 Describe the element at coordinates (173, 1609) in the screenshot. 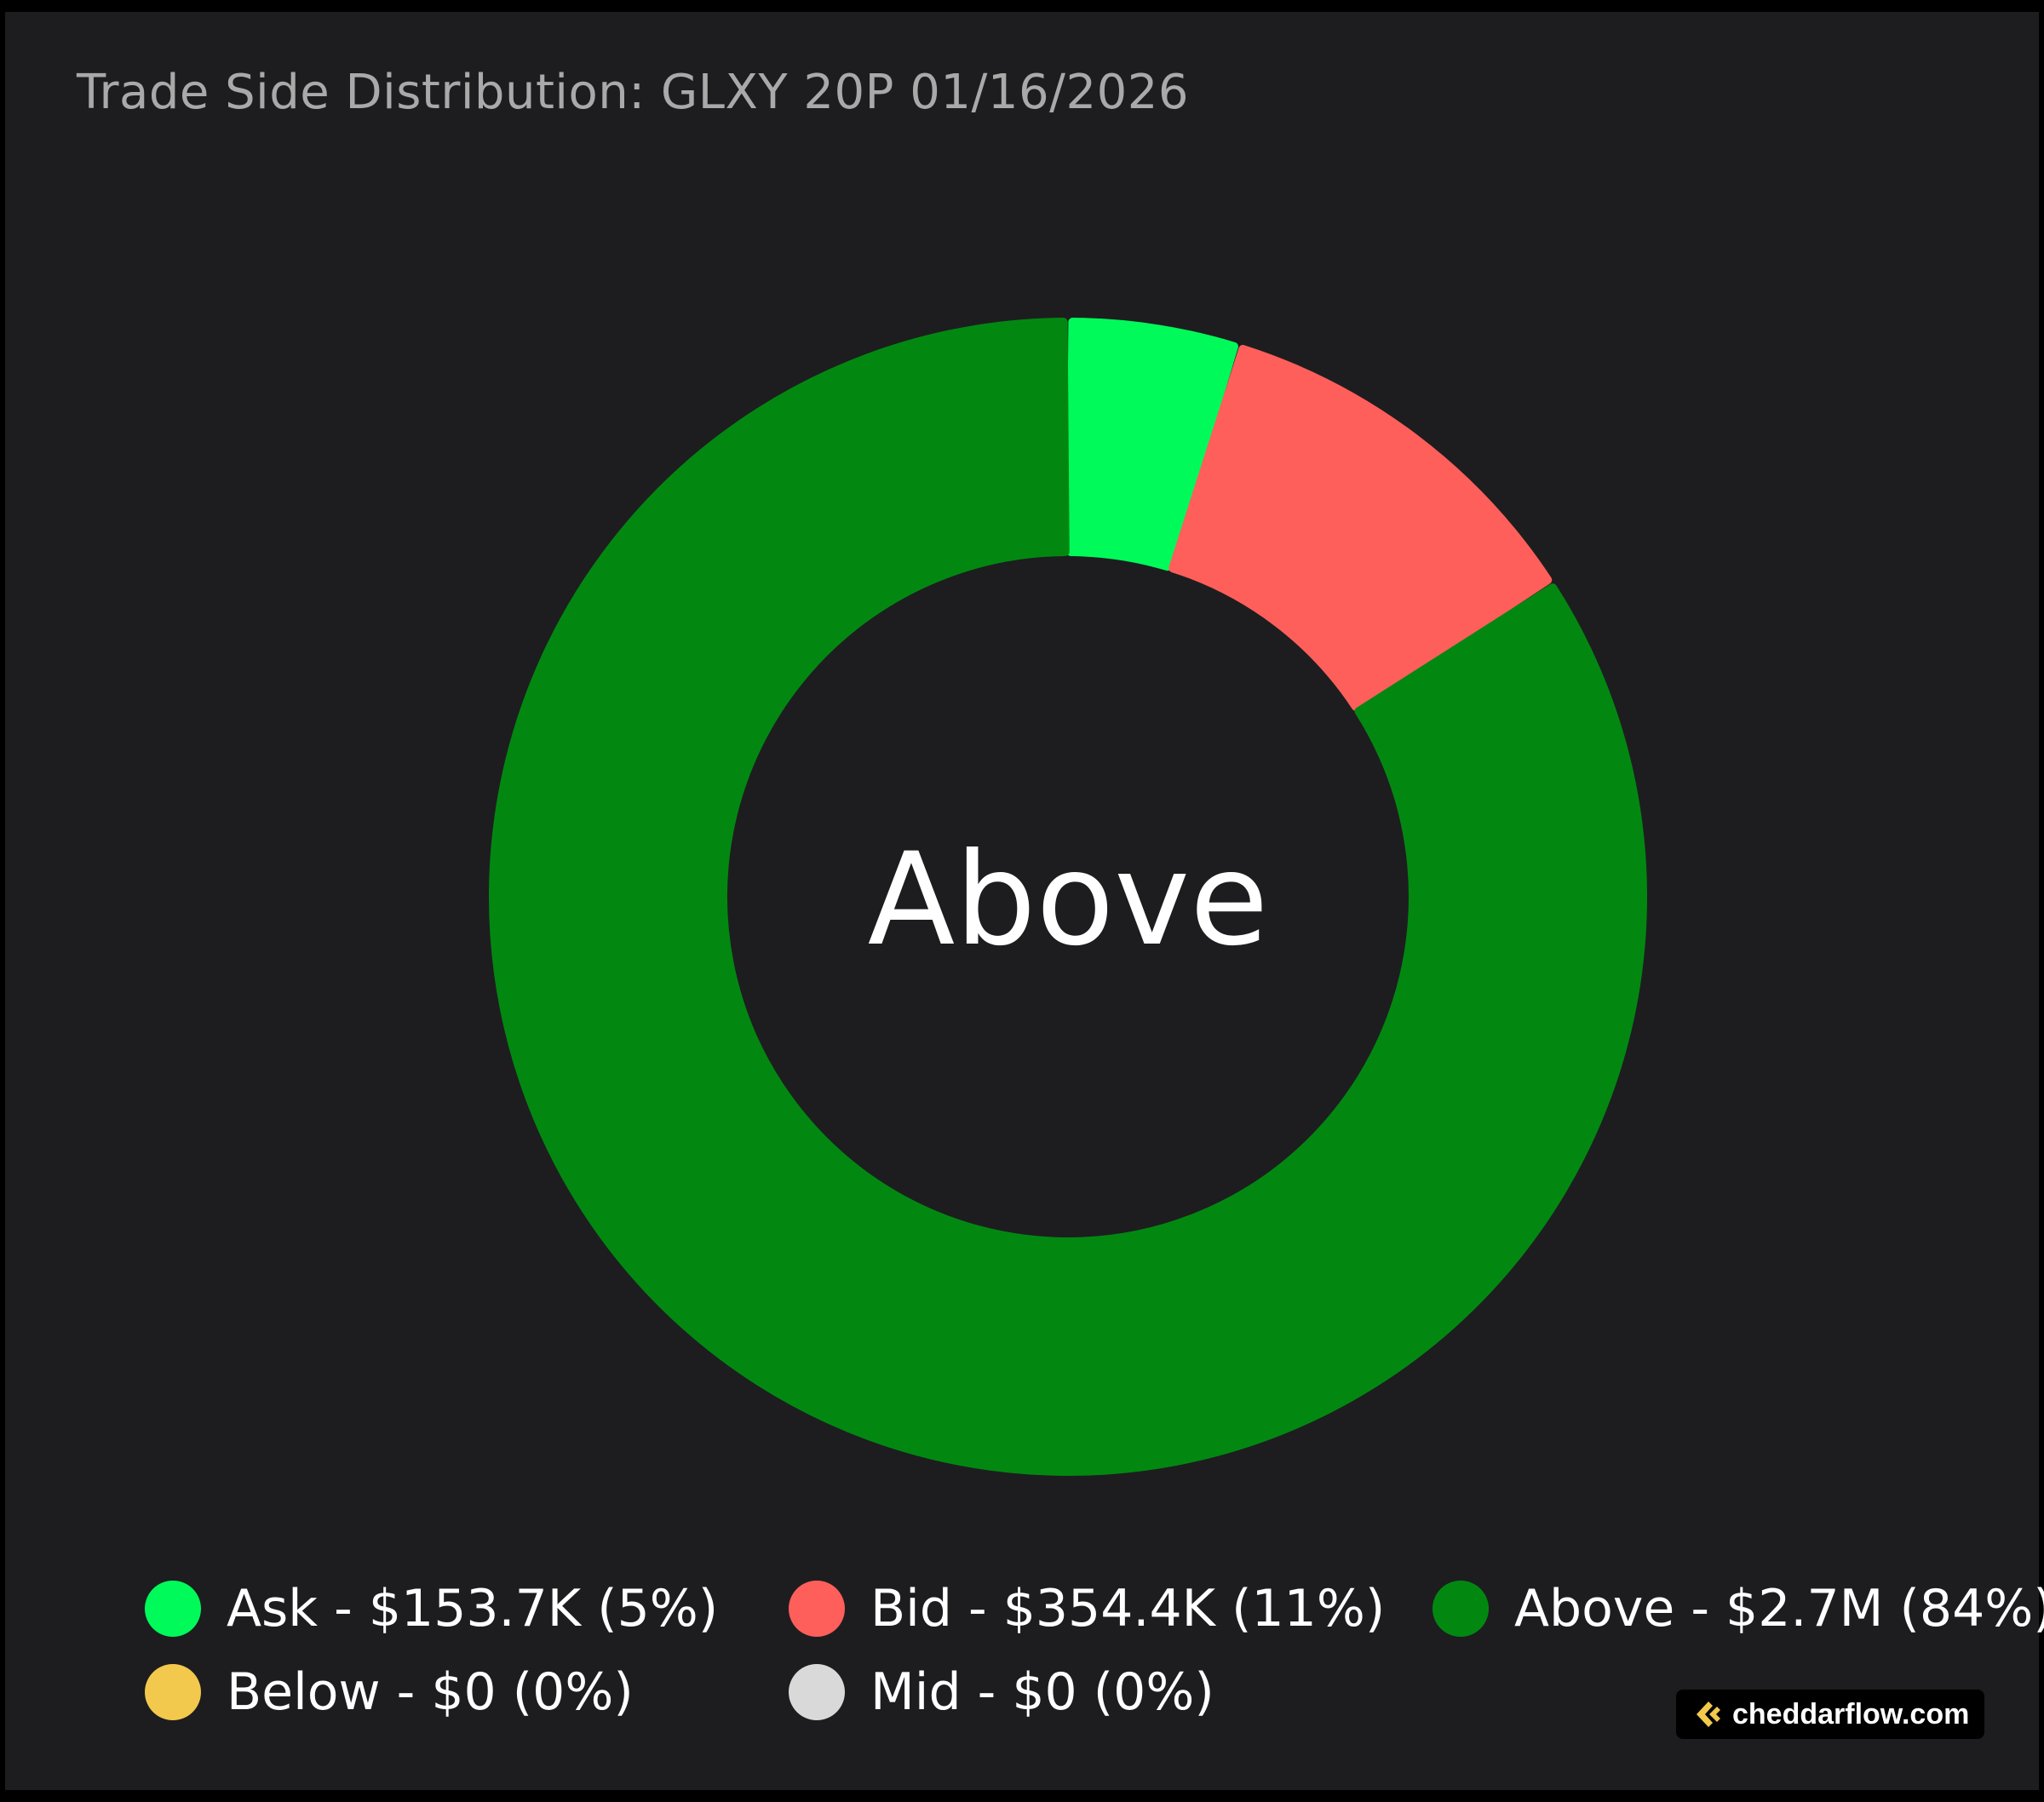

I see `legend-dot-ask` at that location.